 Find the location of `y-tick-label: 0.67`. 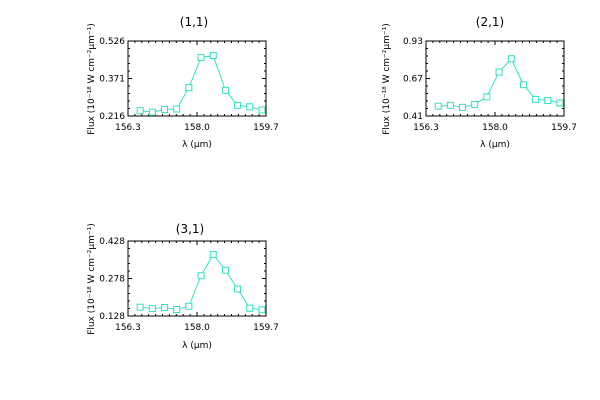

y-tick-label: 0.67 is located at coordinates (413, 80).